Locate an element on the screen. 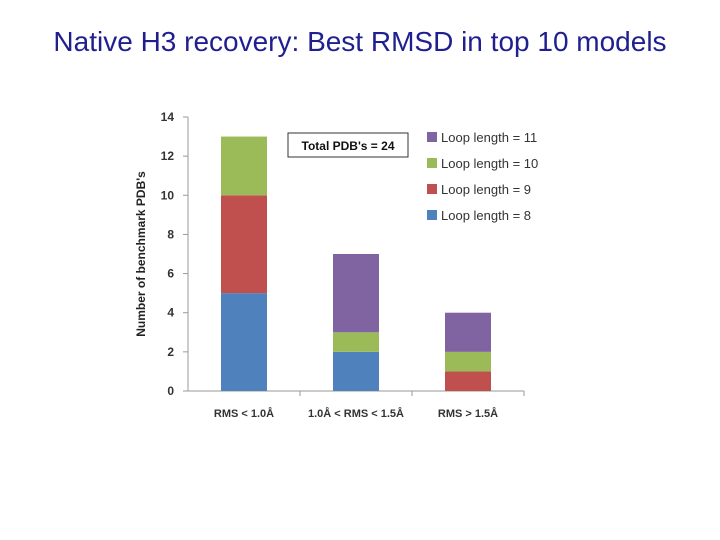 This screenshot has width=720, height=540. legend-label: Loop length = 10 is located at coordinates (489, 163).